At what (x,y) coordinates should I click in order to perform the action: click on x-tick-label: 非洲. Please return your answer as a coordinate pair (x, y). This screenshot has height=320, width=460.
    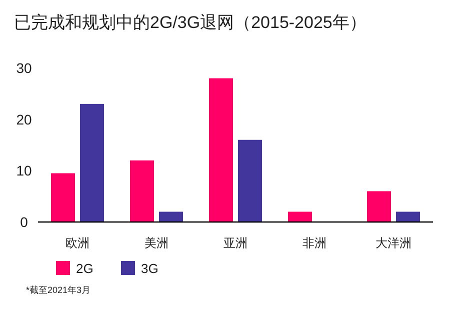
    Looking at the image, I should click on (314, 243).